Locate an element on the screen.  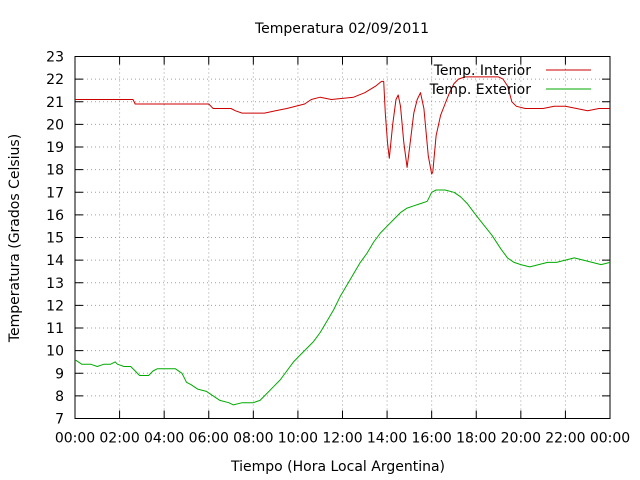
y-axis-title: Temperatura (Grados Celsius) is located at coordinates (15, 238).